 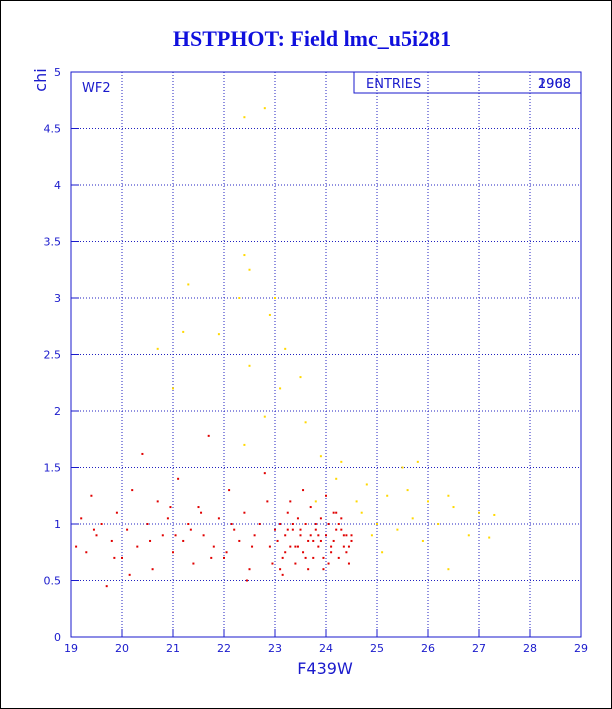 What do you see at coordinates (53, 355) in the screenshot?
I see `y-tick-label: 2.5` at bounding box center [53, 355].